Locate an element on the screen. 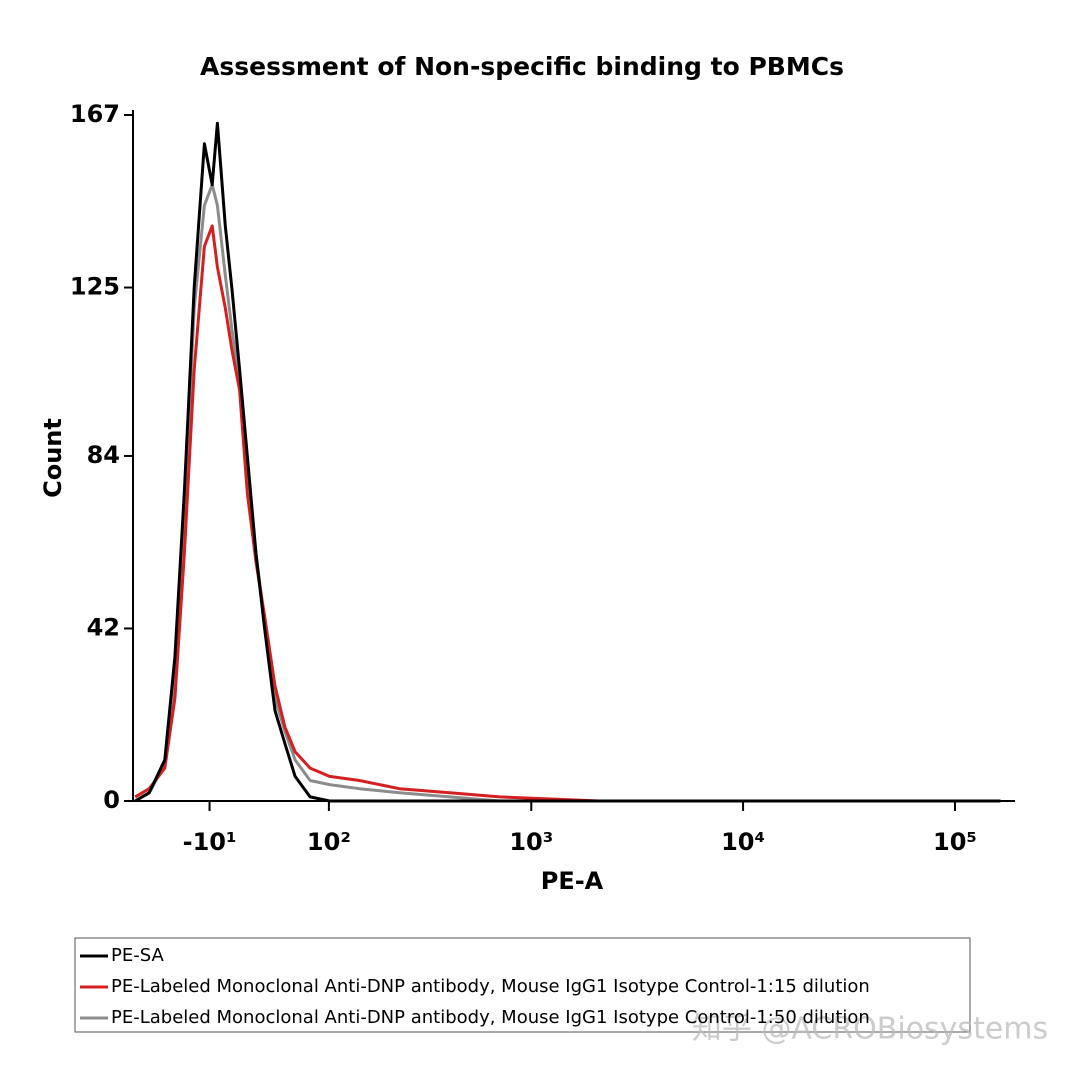 The width and height of the screenshot is (1080, 1080). y-axis-label: Count is located at coordinates (53, 458).